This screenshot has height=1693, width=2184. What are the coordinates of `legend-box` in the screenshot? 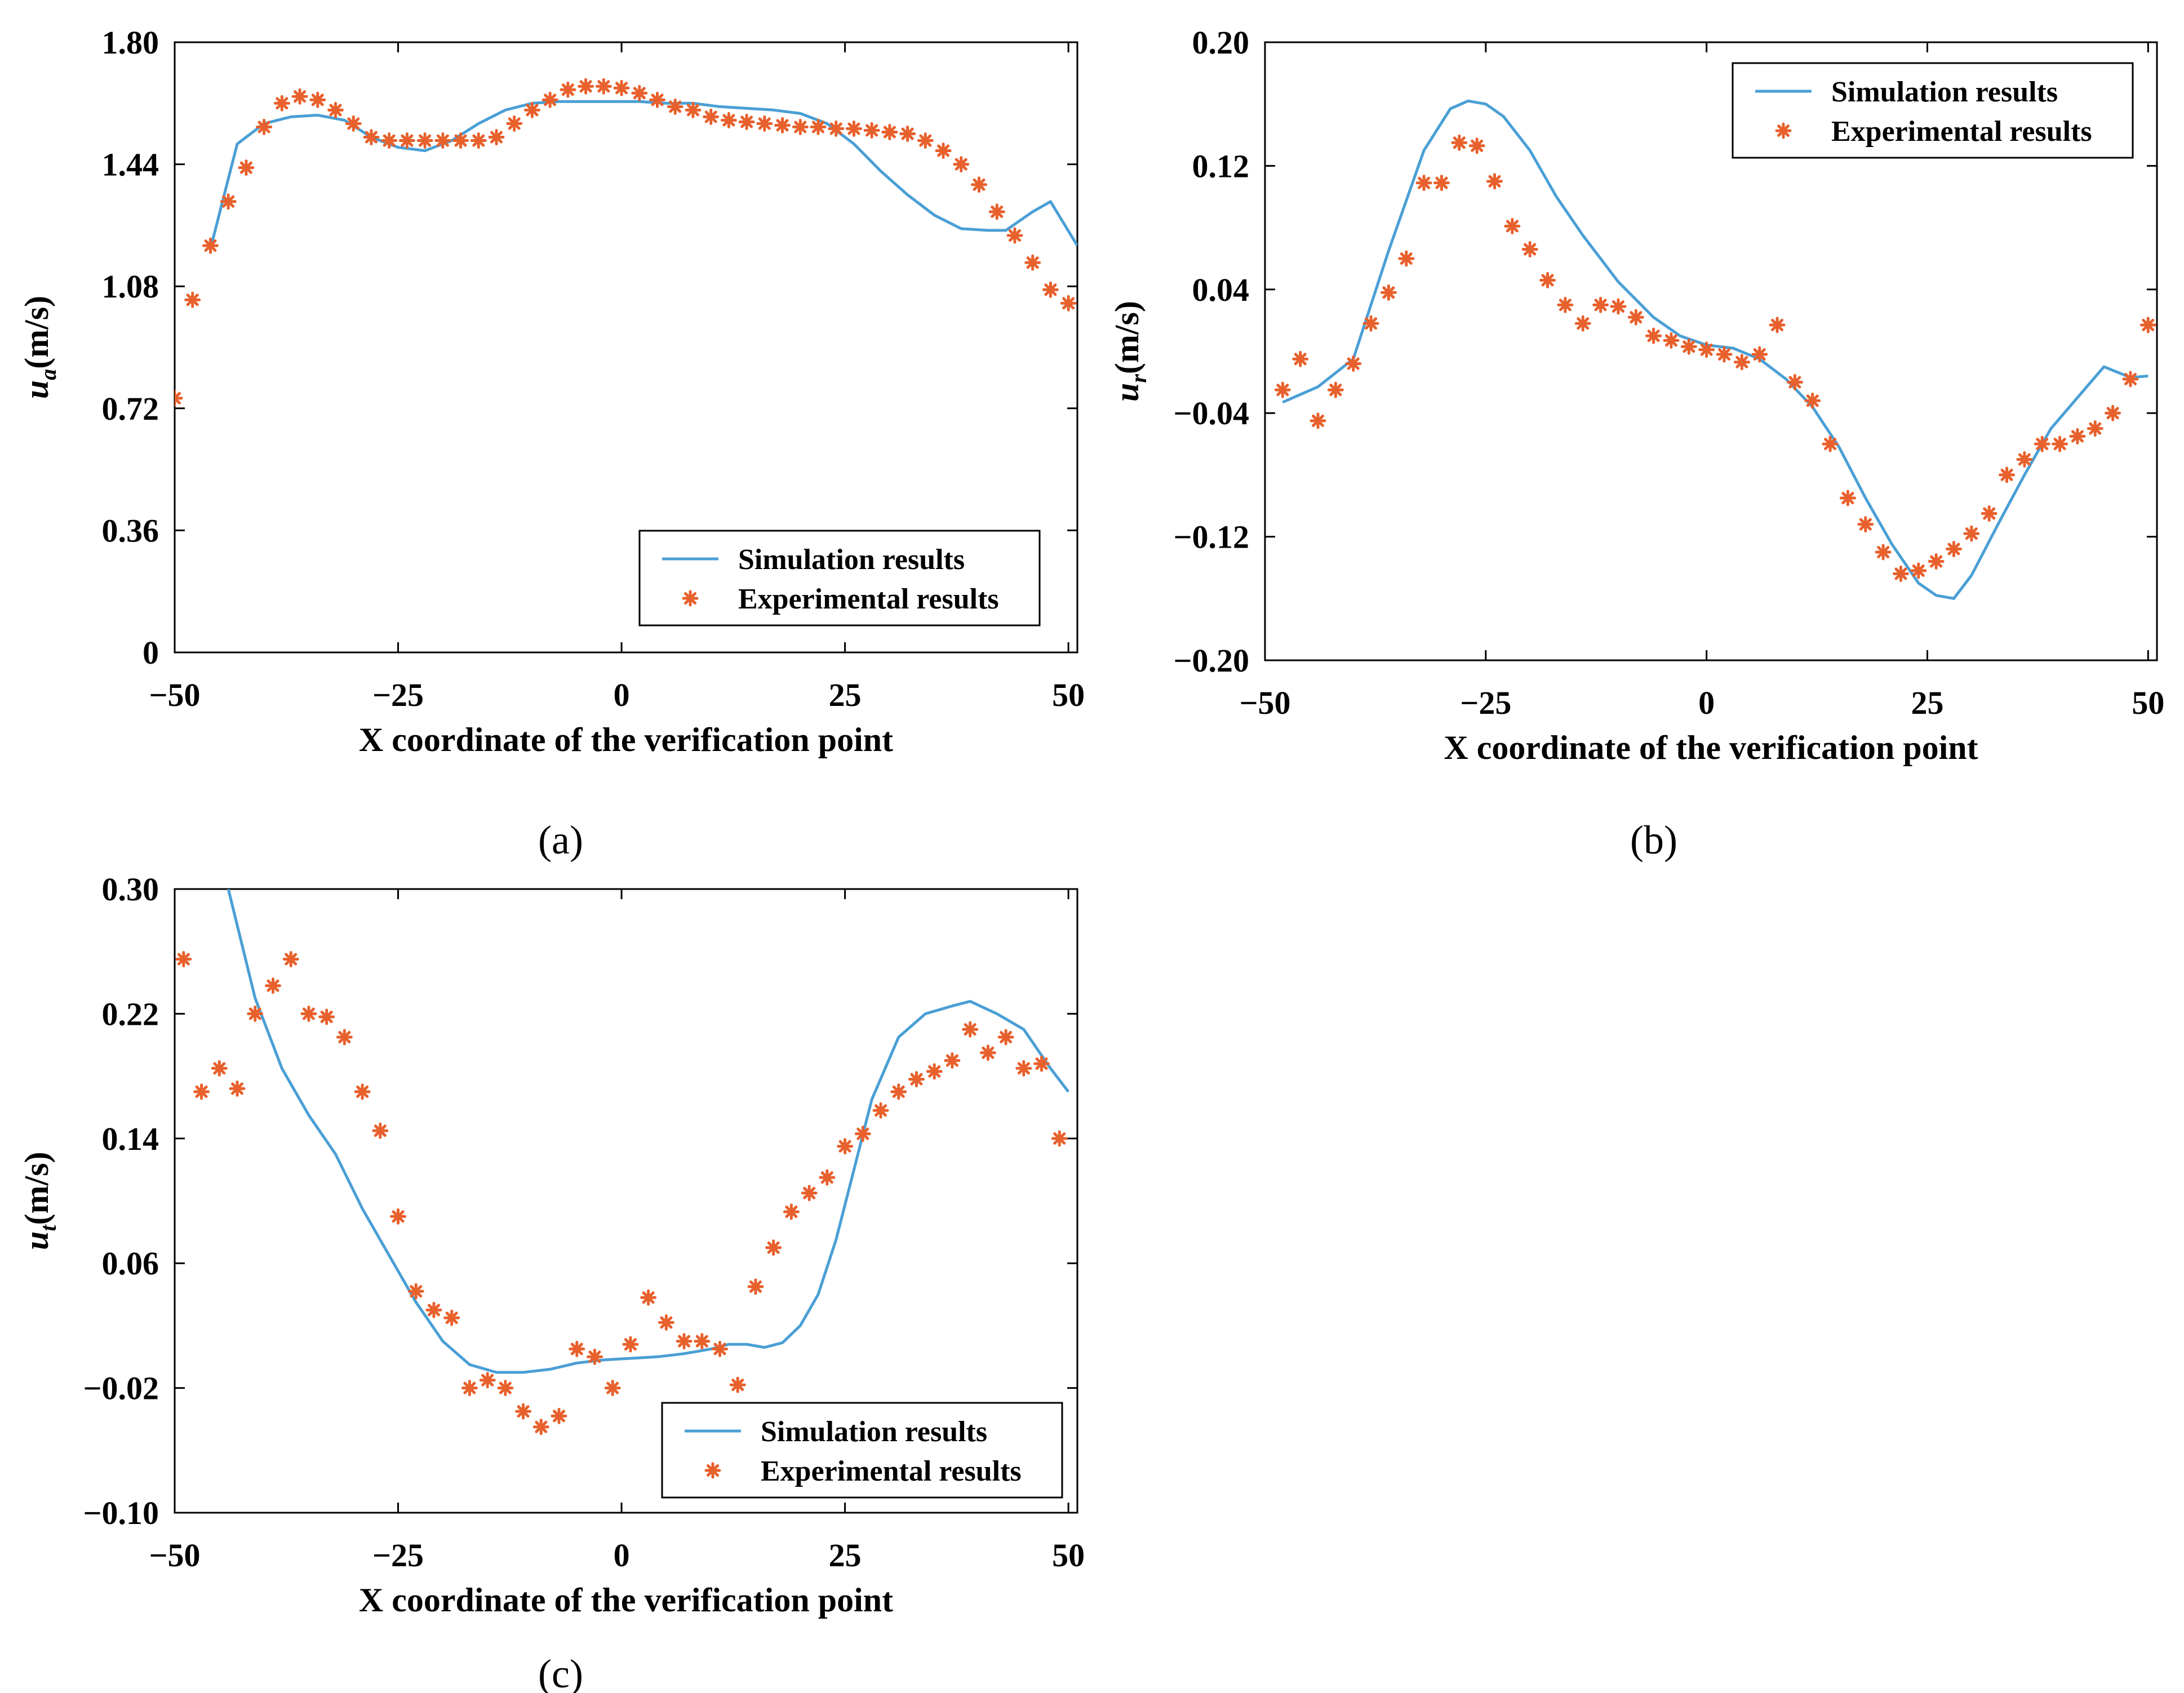 It's located at (1933, 110).